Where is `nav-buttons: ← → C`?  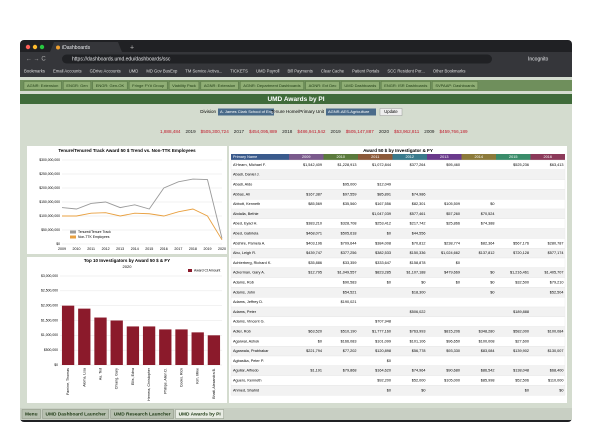
nav-buttons: ← → C is located at coordinates (36, 60).